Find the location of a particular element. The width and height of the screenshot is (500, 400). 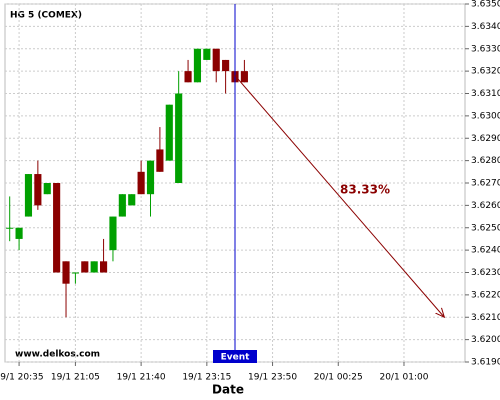

y-tick-label: 3.6240 is located at coordinates (485, 251).